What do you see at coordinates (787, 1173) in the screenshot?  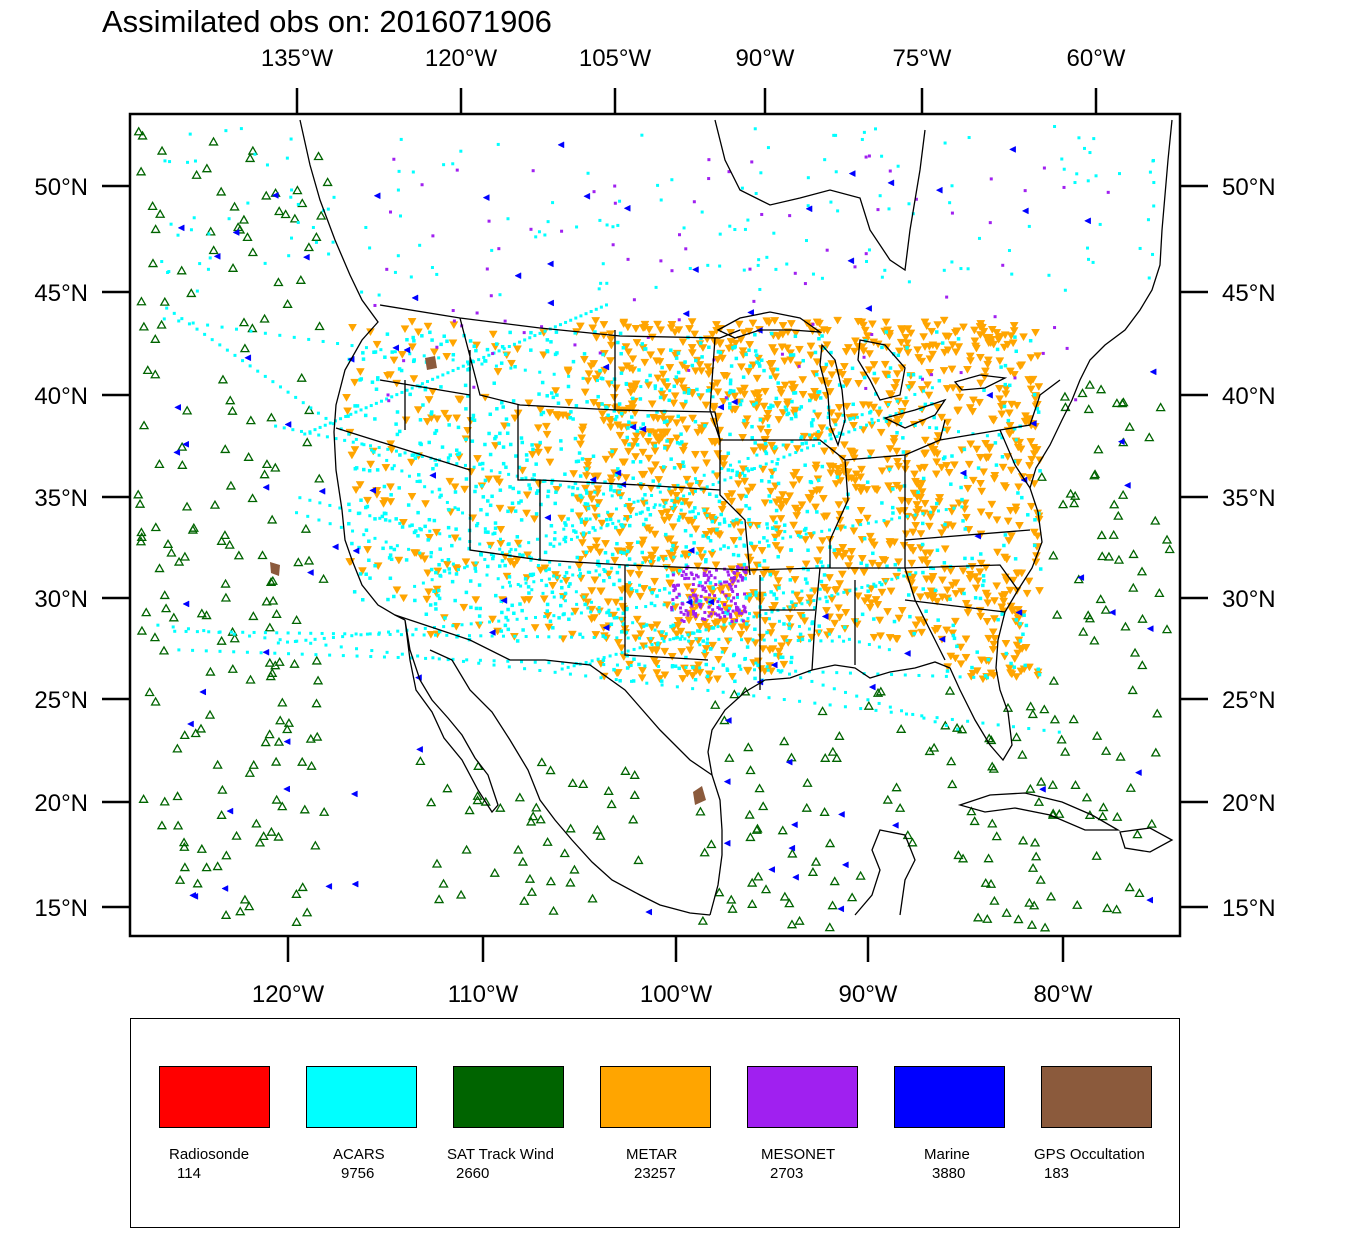 I see `legend-count: 2703` at bounding box center [787, 1173].